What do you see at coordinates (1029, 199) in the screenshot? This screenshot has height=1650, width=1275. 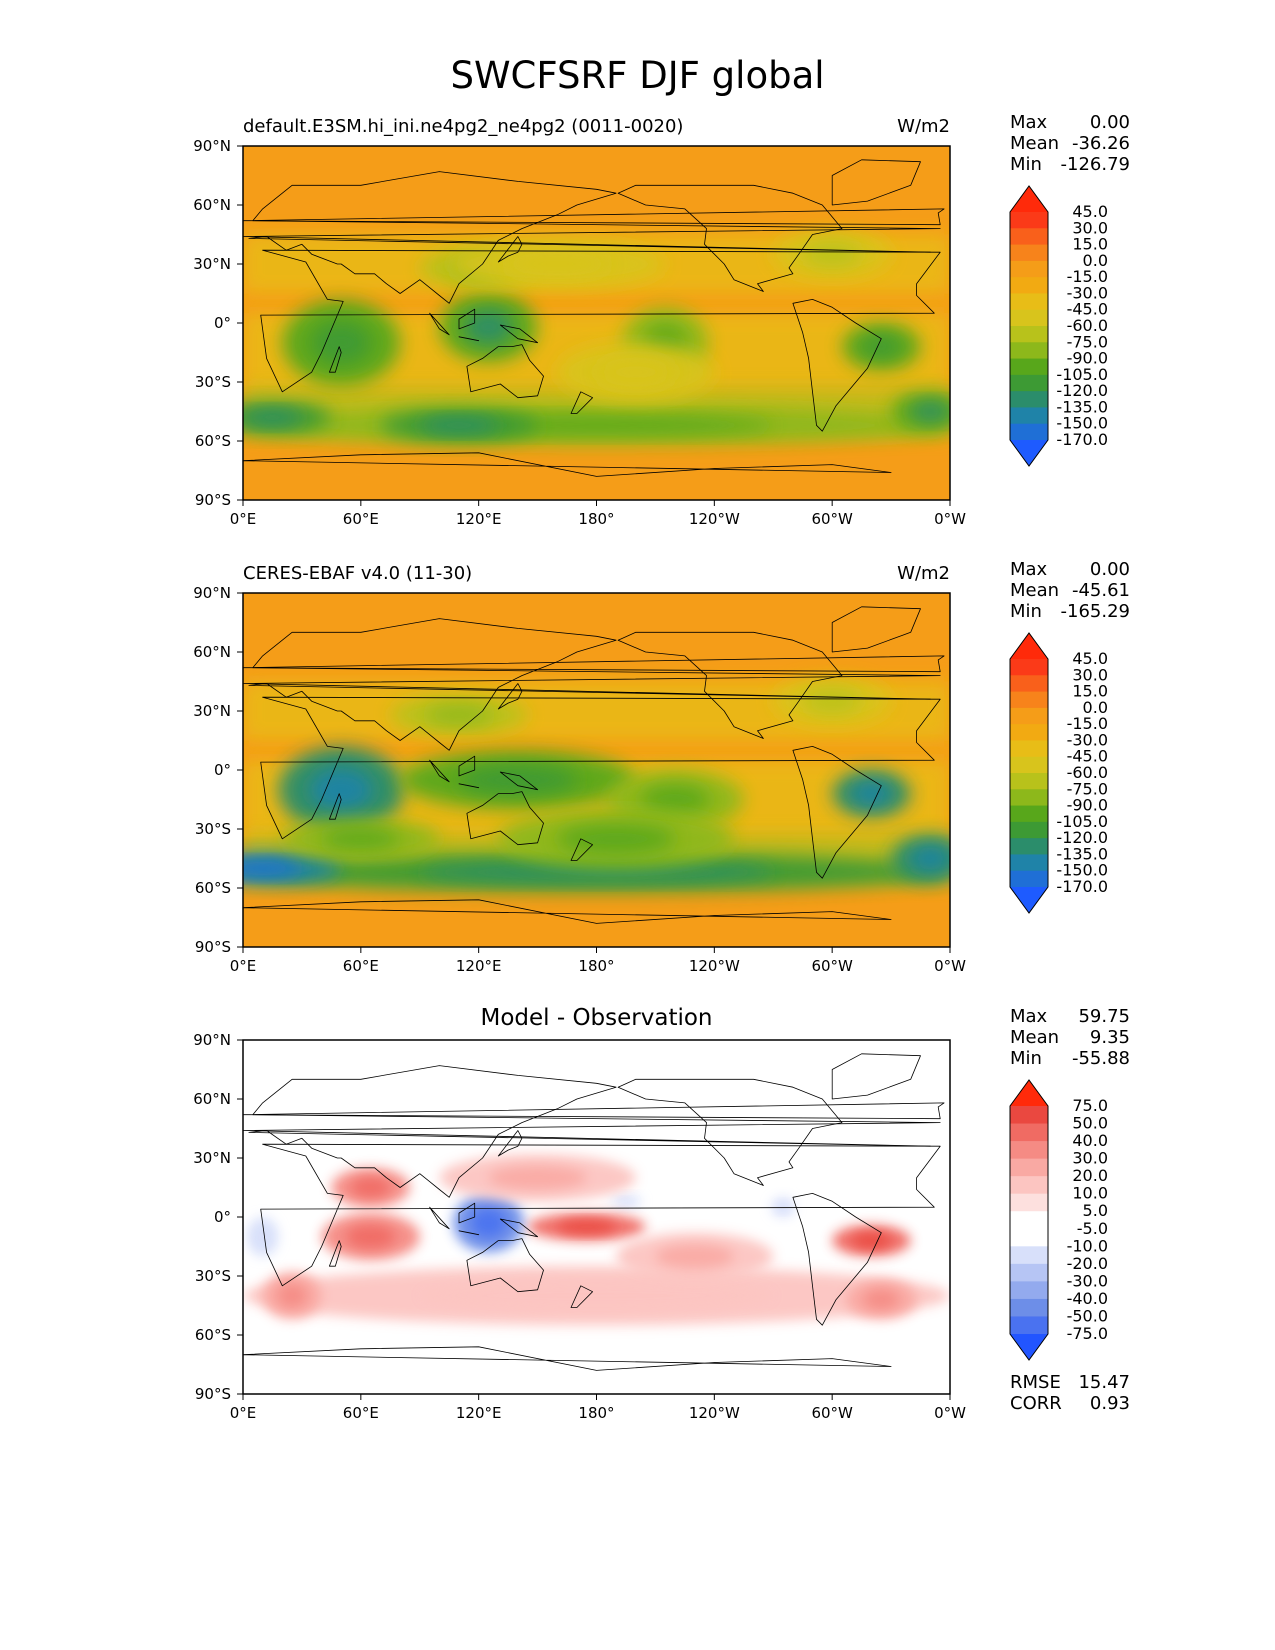 I see `colorbar-extend-top` at bounding box center [1029, 199].